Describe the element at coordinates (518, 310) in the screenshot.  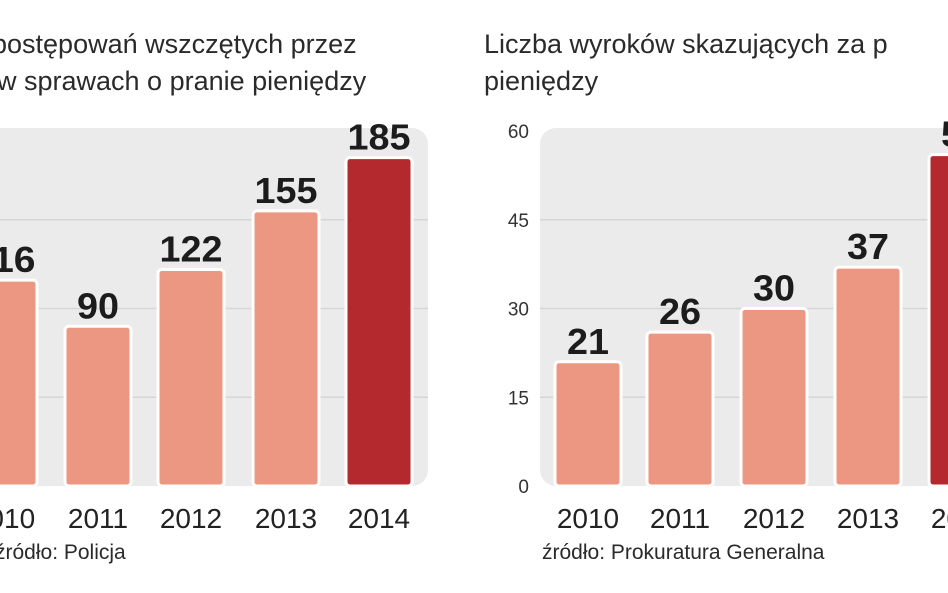
I see `right-y-tick-label: 30` at that location.